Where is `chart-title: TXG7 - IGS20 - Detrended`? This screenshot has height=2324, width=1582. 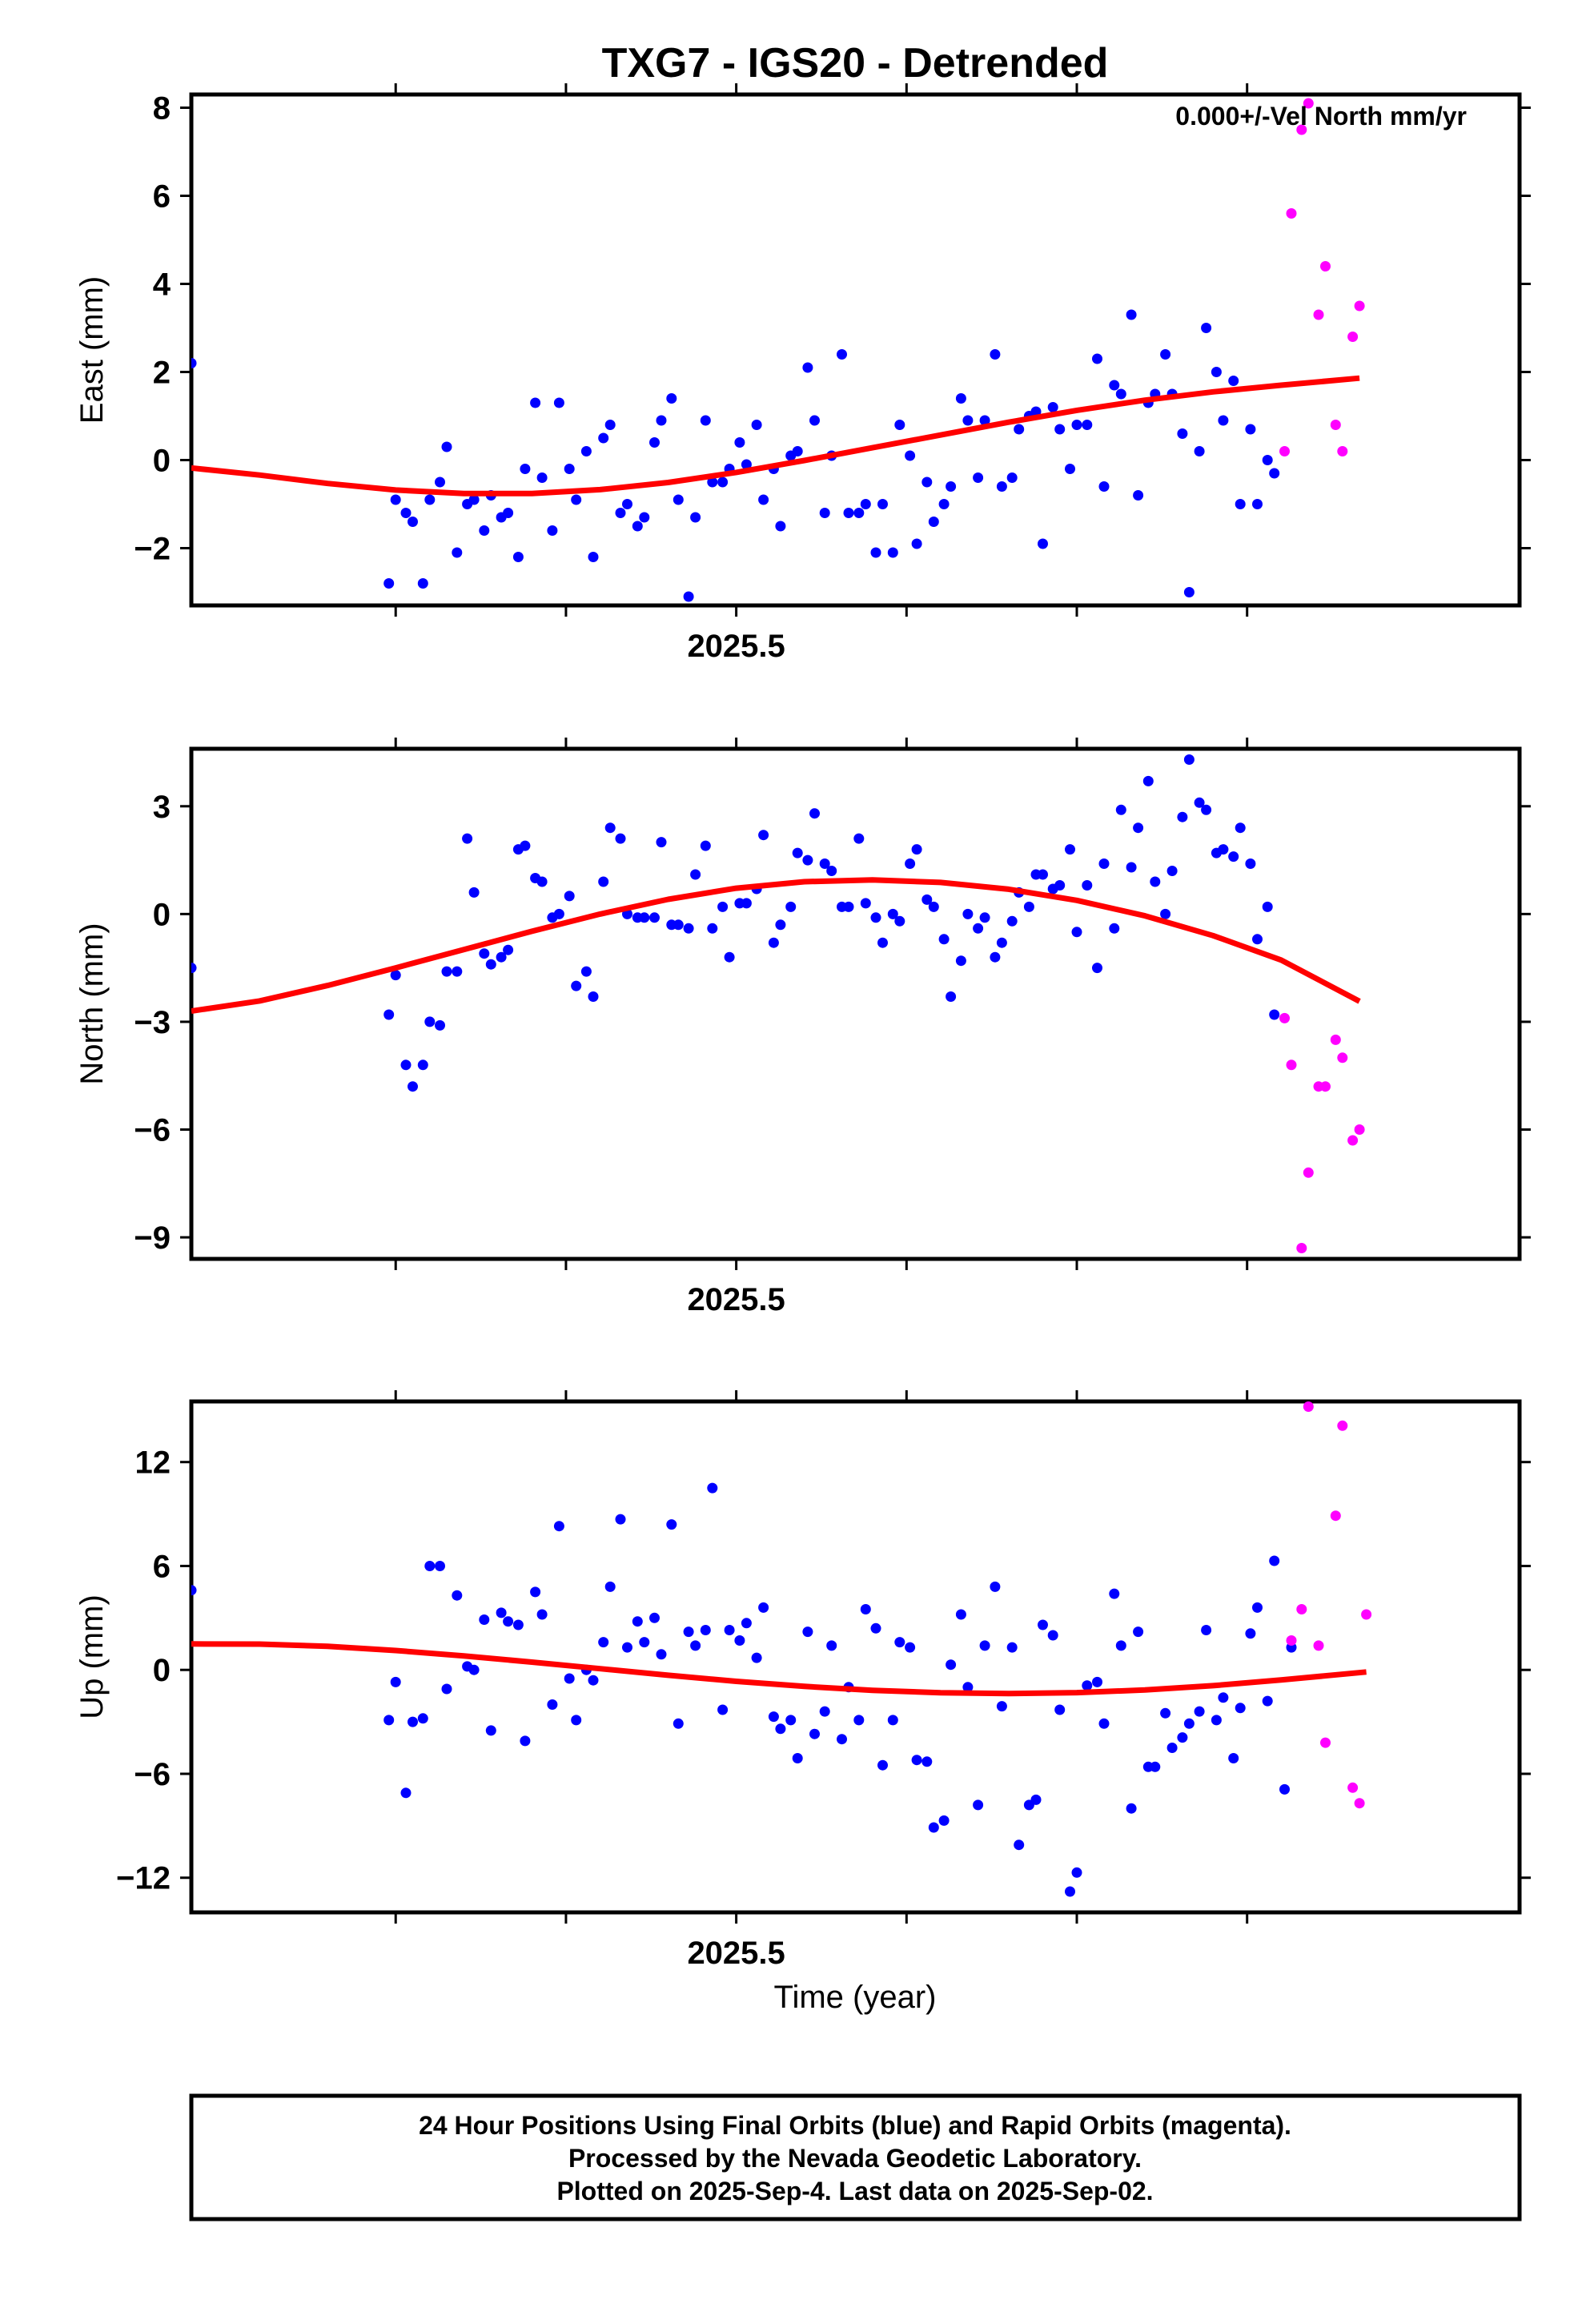
chart-title: TXG7 - IGS20 - Detrended is located at coordinates (855, 63).